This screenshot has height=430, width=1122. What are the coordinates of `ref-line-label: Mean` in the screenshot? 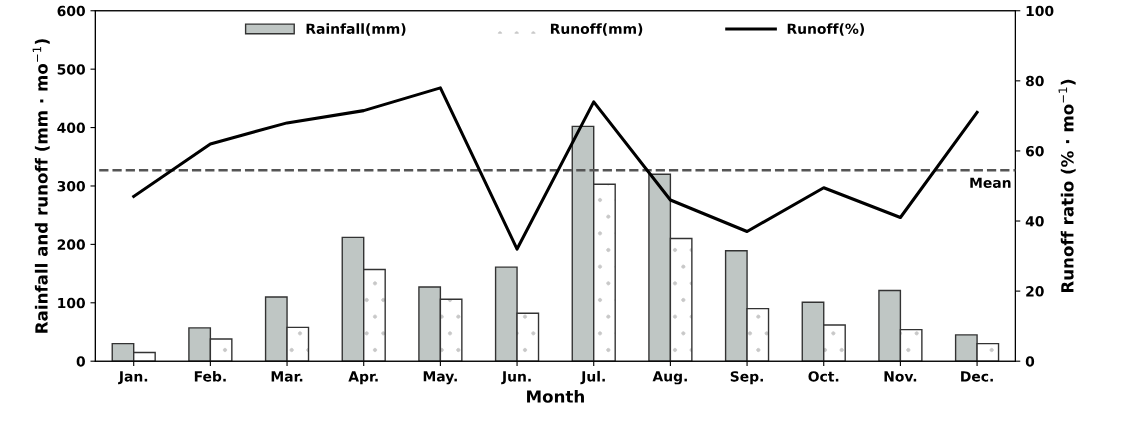 It's located at (990, 182).